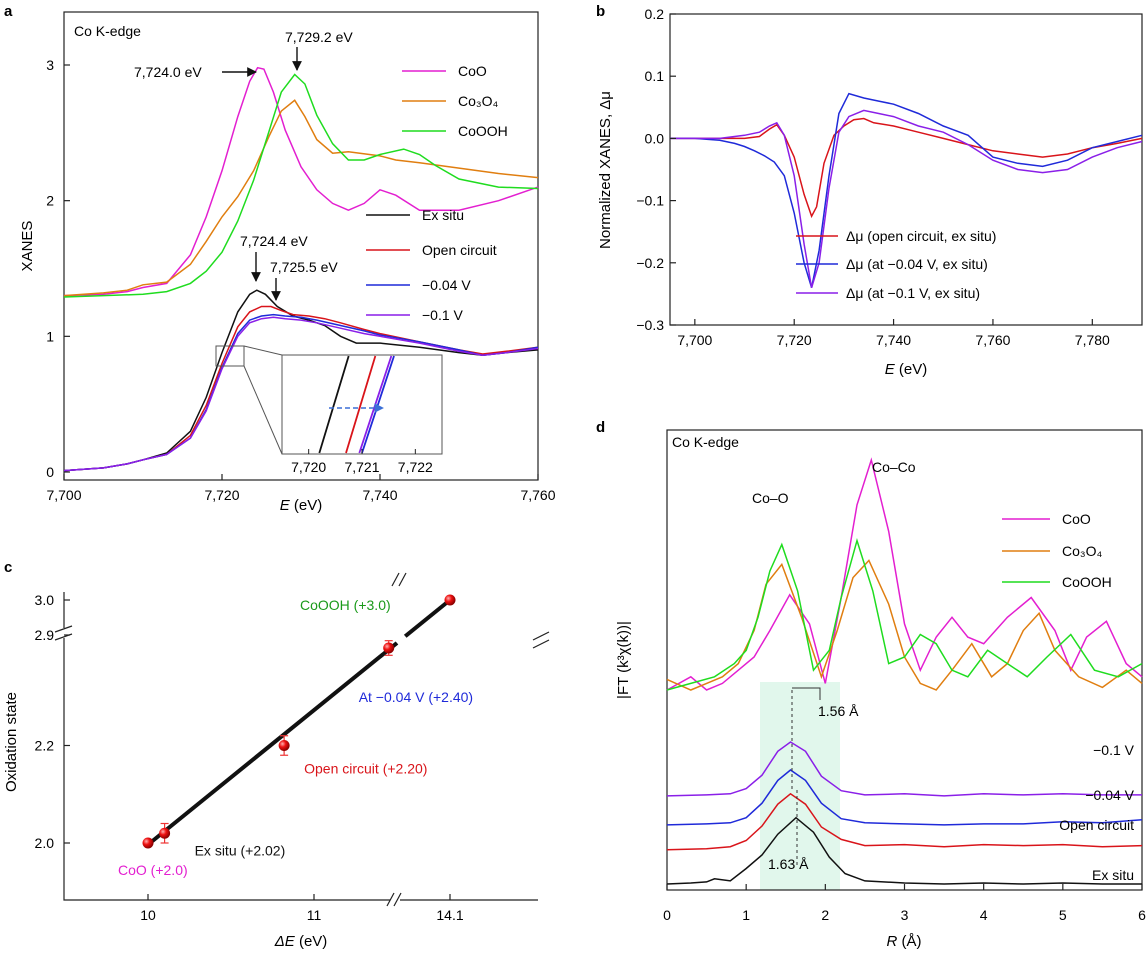  Describe the element at coordinates (1057, 550) in the screenshot. I see `panel-d-legend: CoO Co₃O₄ CoOOH` at that location.